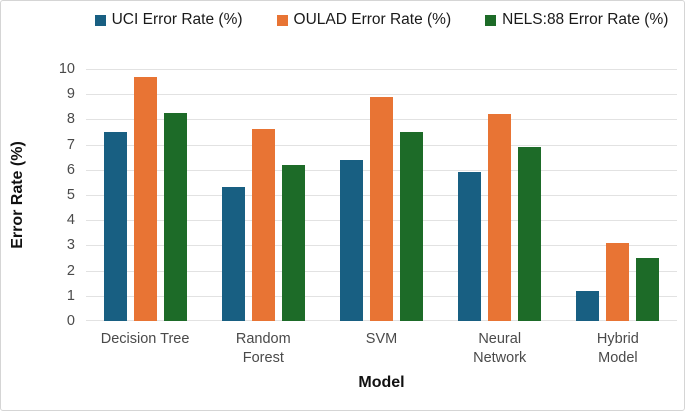 This screenshot has height=411, width=685. Describe the element at coordinates (70, 245) in the screenshot. I see `y-tick-label: 3` at that location.